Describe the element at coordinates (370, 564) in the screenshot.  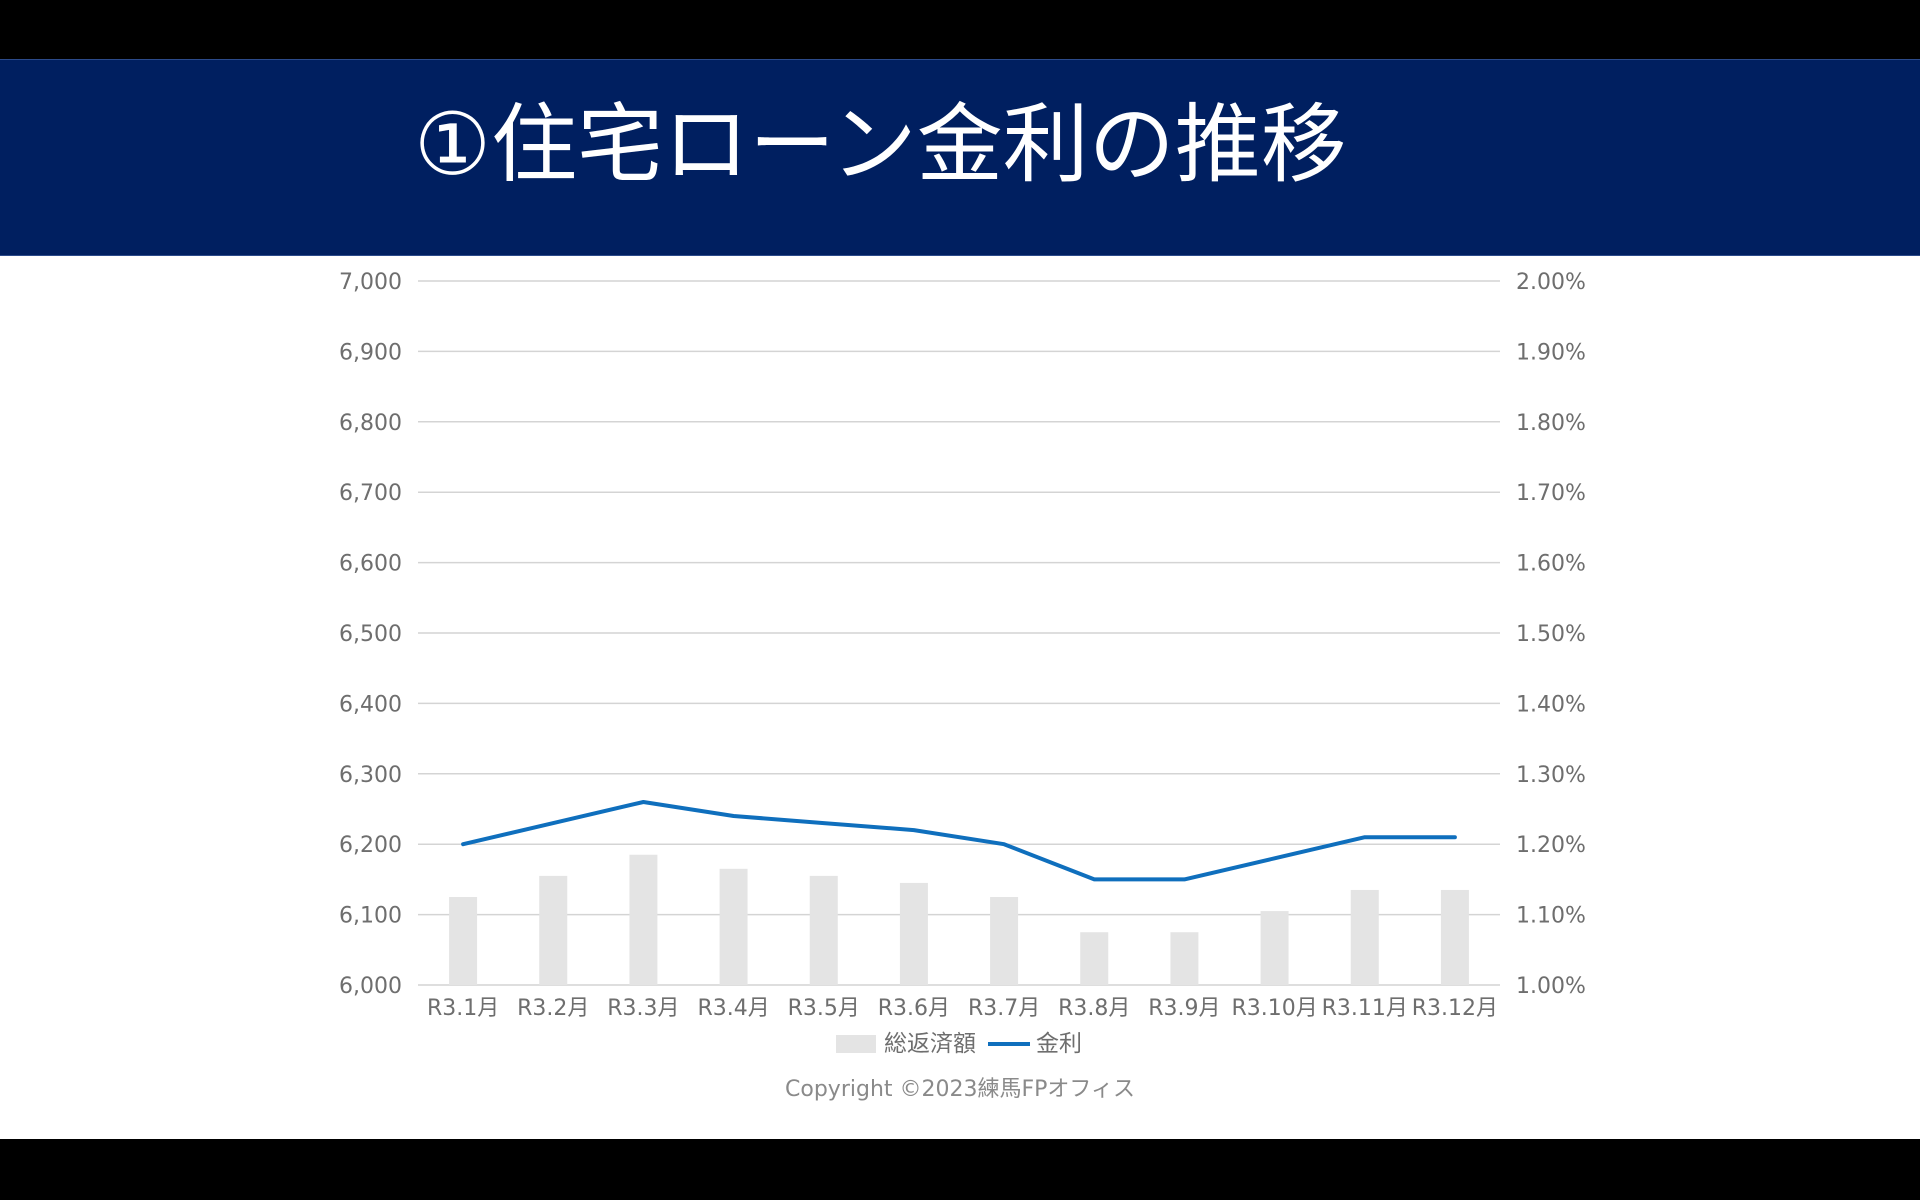
I see `left-axis-tick-label: 6,600` at that location.